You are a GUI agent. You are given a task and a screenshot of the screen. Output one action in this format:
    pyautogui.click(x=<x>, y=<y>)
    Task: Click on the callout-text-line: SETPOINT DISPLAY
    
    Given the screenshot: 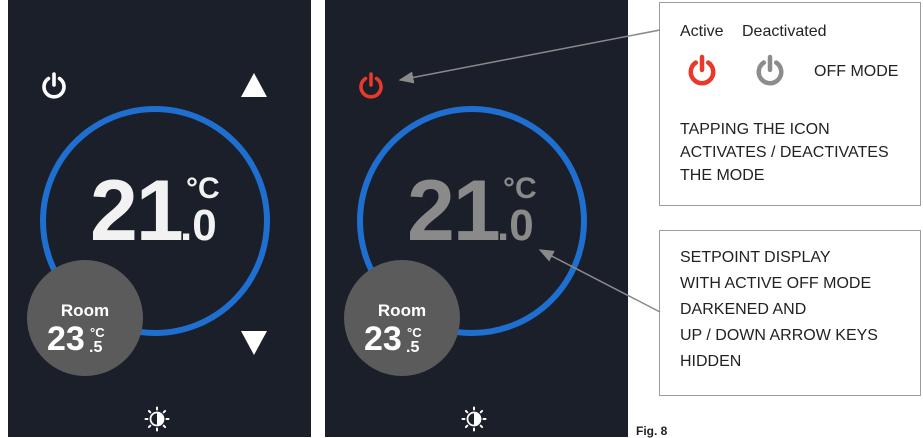 What is the action you would take?
    pyautogui.click(x=755, y=257)
    